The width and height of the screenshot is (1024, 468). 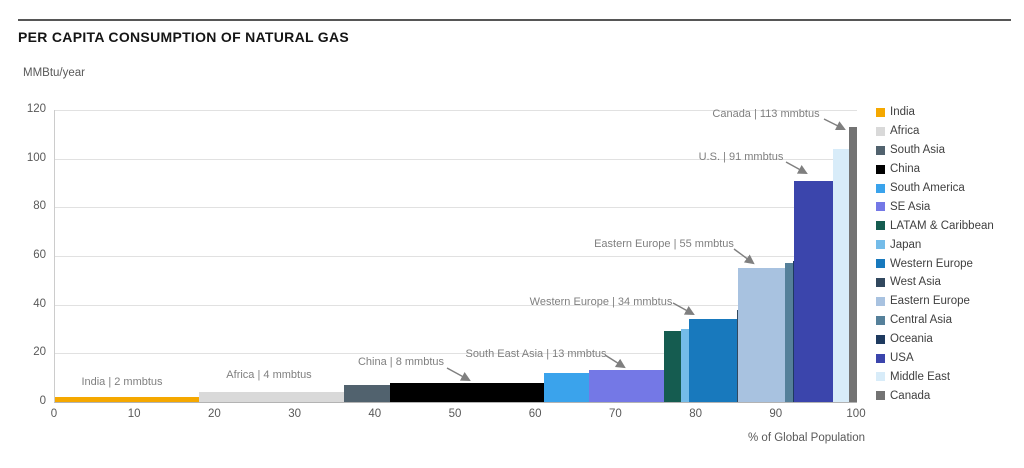 What do you see at coordinates (905, 131) in the screenshot?
I see `legend-label-africa: Africa` at bounding box center [905, 131].